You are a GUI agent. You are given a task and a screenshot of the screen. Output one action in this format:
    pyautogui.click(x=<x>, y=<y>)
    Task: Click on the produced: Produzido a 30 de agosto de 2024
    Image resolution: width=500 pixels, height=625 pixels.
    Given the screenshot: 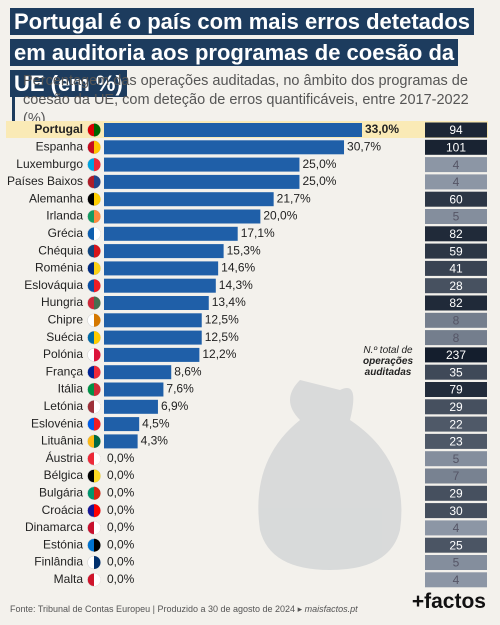 What is the action you would take?
    pyautogui.click(x=226, y=609)
    